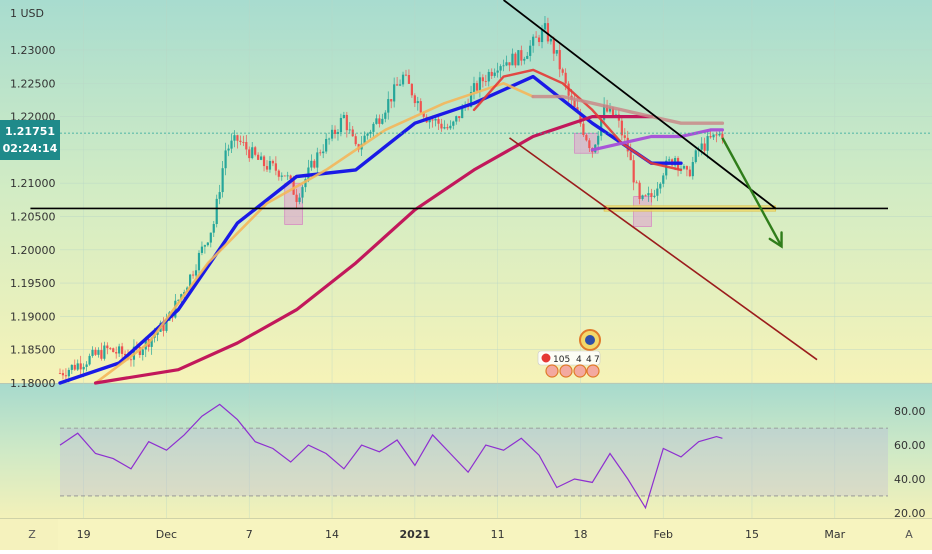  What do you see at coordinates (640, 105) in the screenshot?
I see `descending-trendline` at bounding box center [640, 105].